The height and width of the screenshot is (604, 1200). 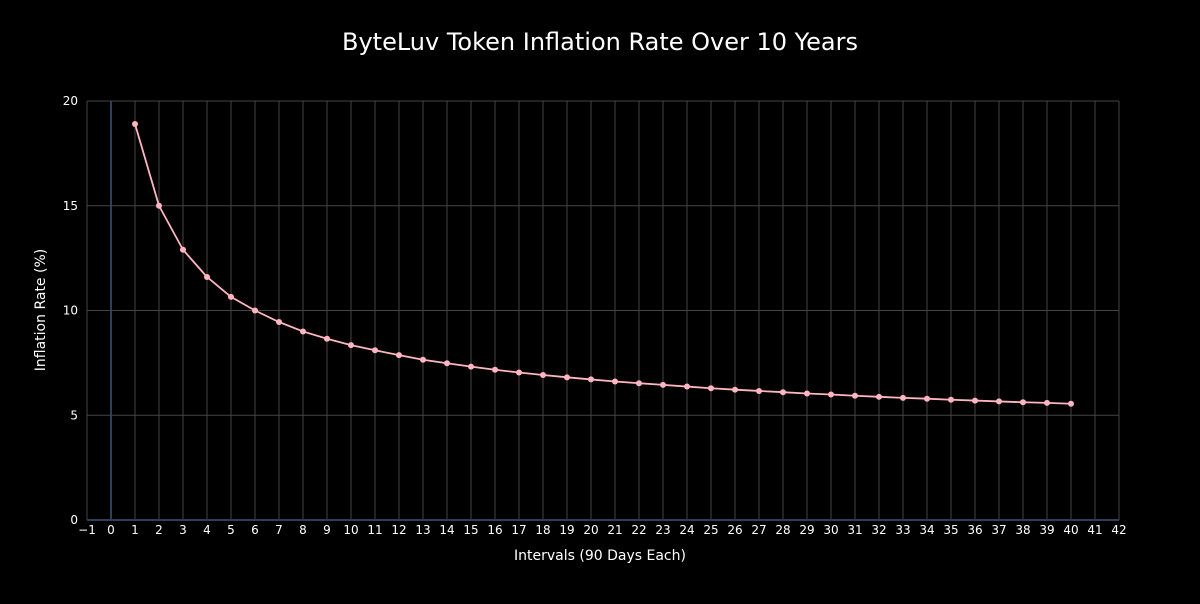 I want to click on x-tick-label: 28, so click(x=782, y=530).